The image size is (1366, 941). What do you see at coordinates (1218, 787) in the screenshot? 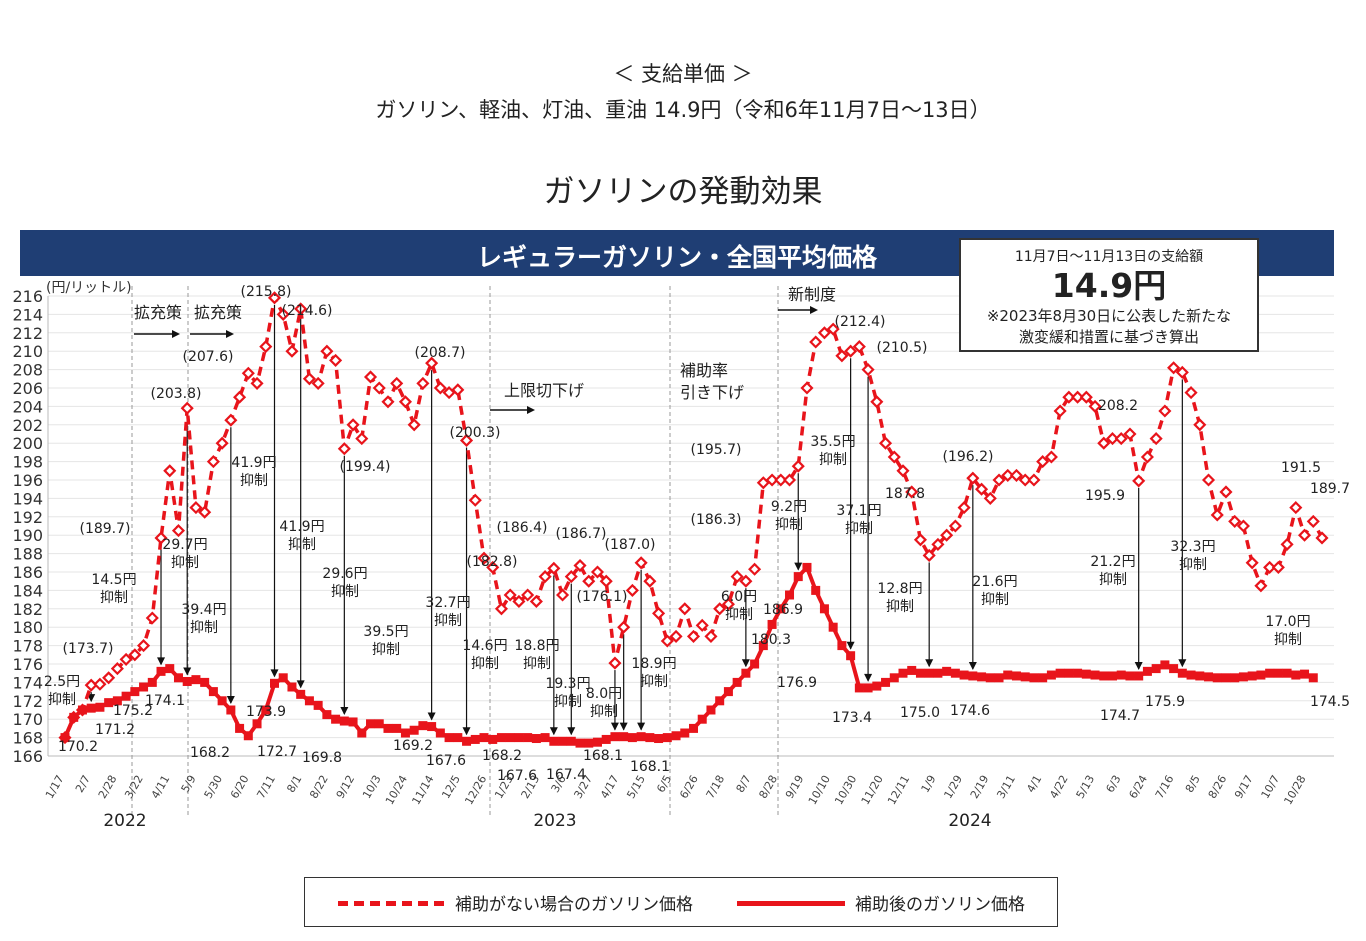
I see `x-tick-label: 8/26` at bounding box center [1218, 787].